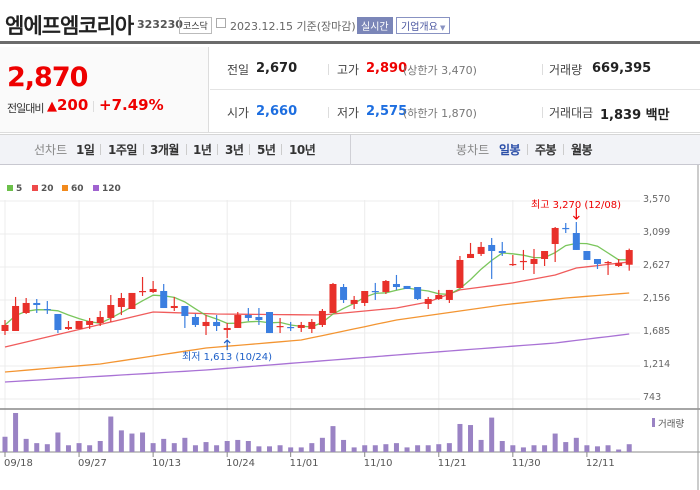 The image size is (700, 490). Describe the element at coordinates (18, 463) in the screenshot. I see `x-tick-label: 09/18` at that location.